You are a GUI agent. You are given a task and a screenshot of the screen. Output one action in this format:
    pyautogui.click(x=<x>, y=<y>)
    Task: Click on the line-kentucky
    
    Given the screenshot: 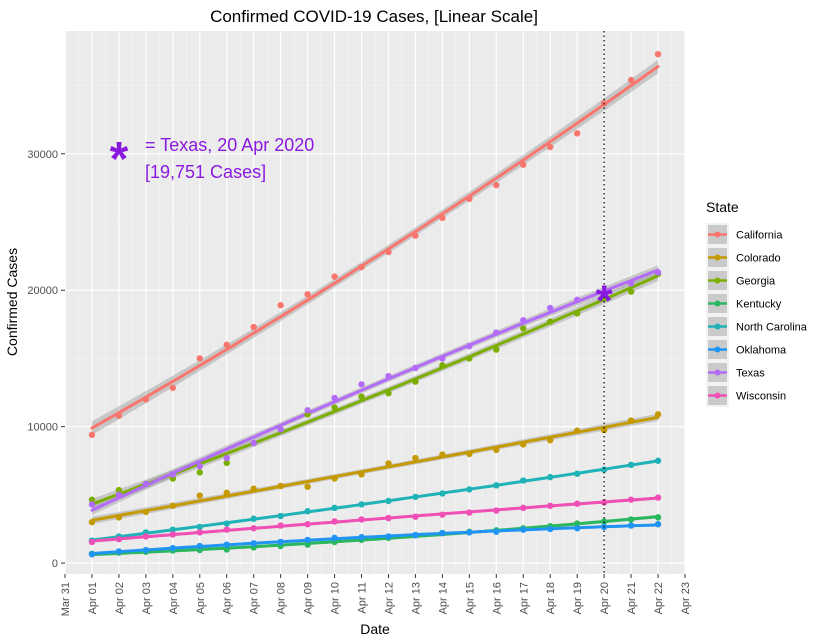 What is the action you would take?
    pyautogui.click(x=375, y=535)
    